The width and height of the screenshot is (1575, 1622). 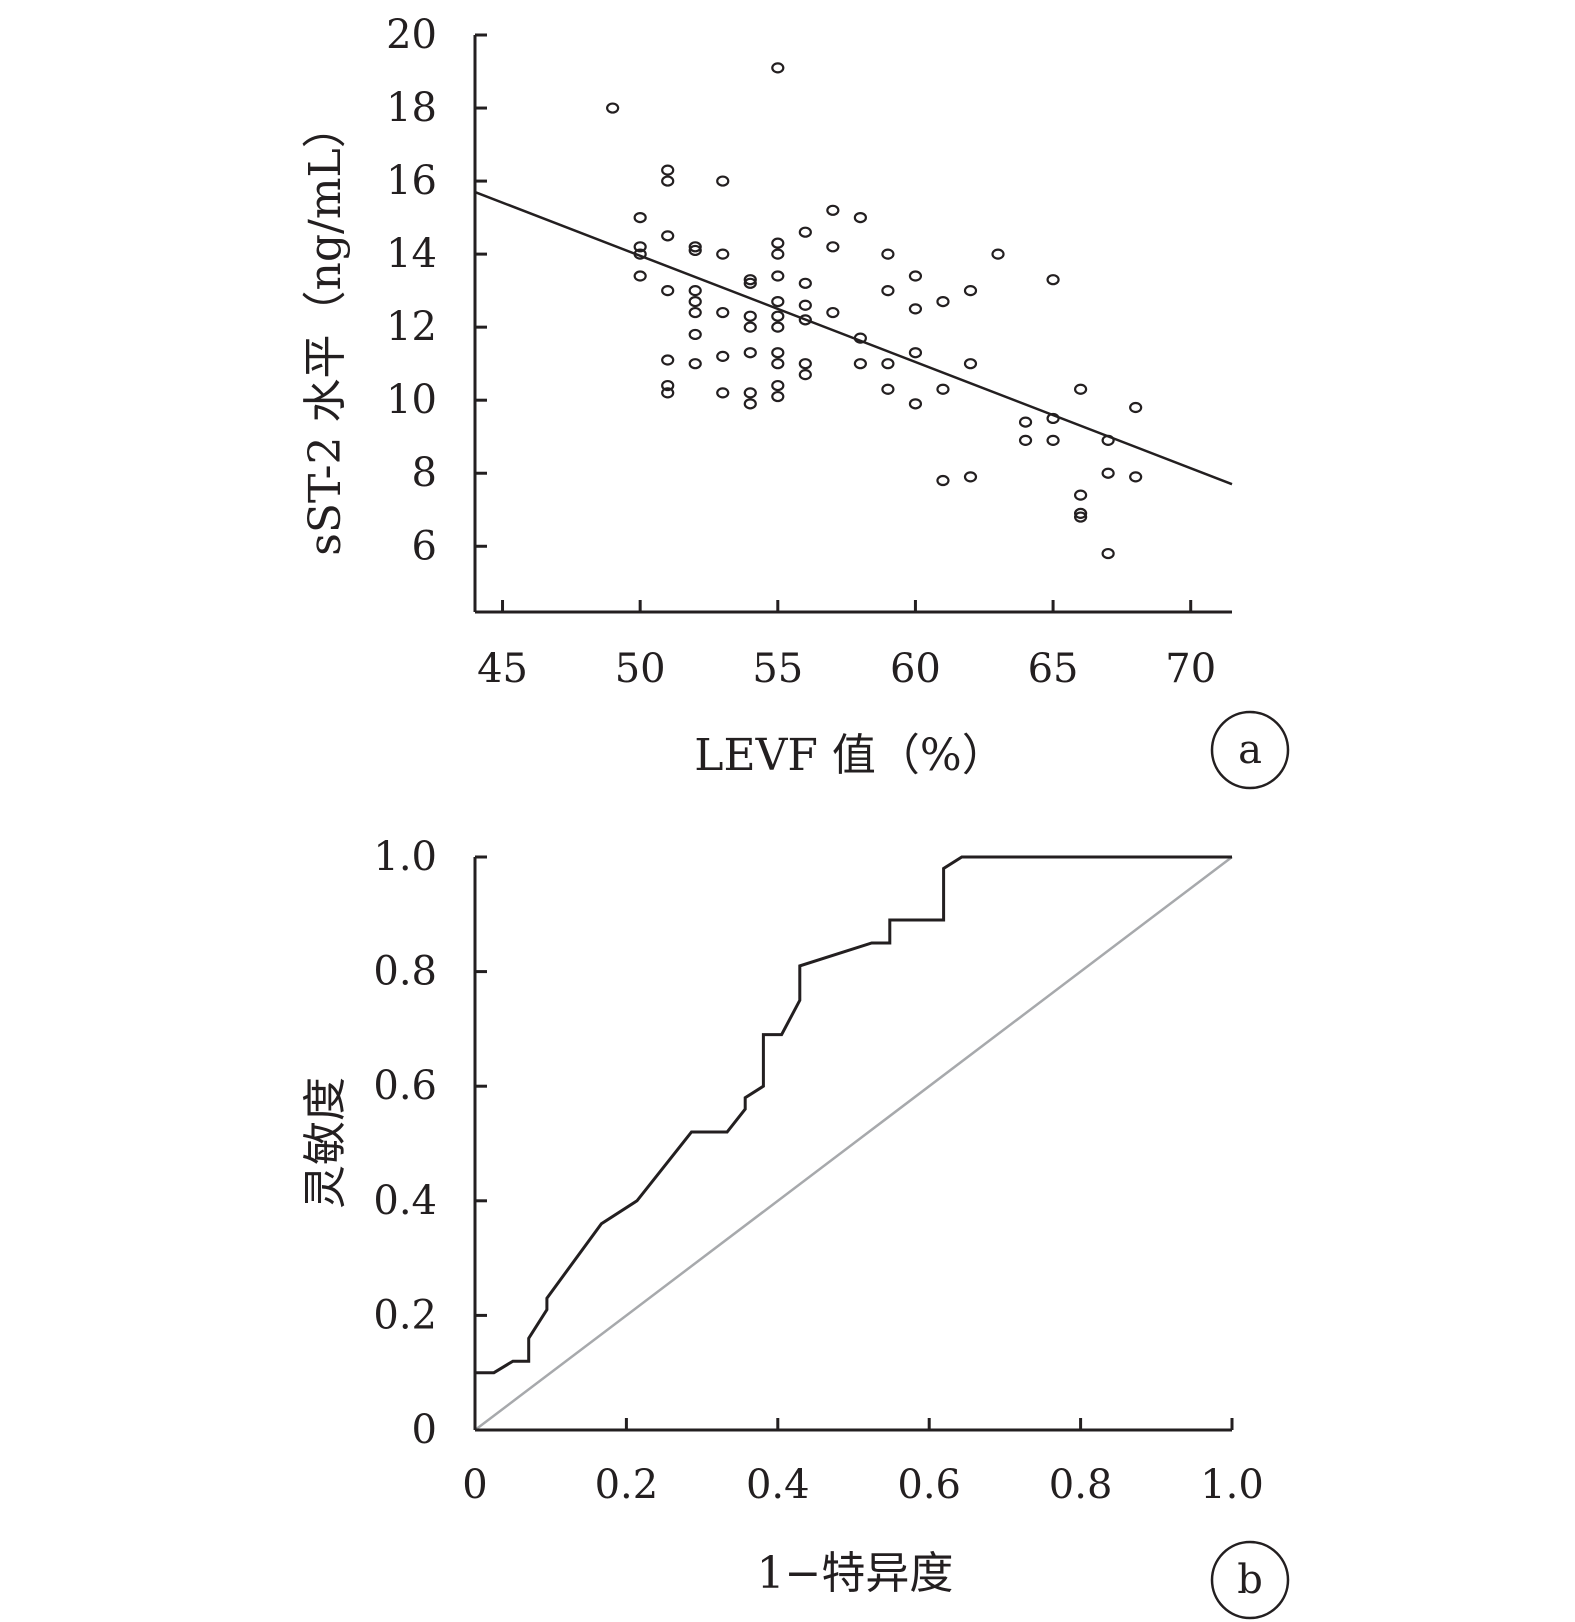 I want to click on y-tick-label-b-0: 0, so click(x=424, y=1430).